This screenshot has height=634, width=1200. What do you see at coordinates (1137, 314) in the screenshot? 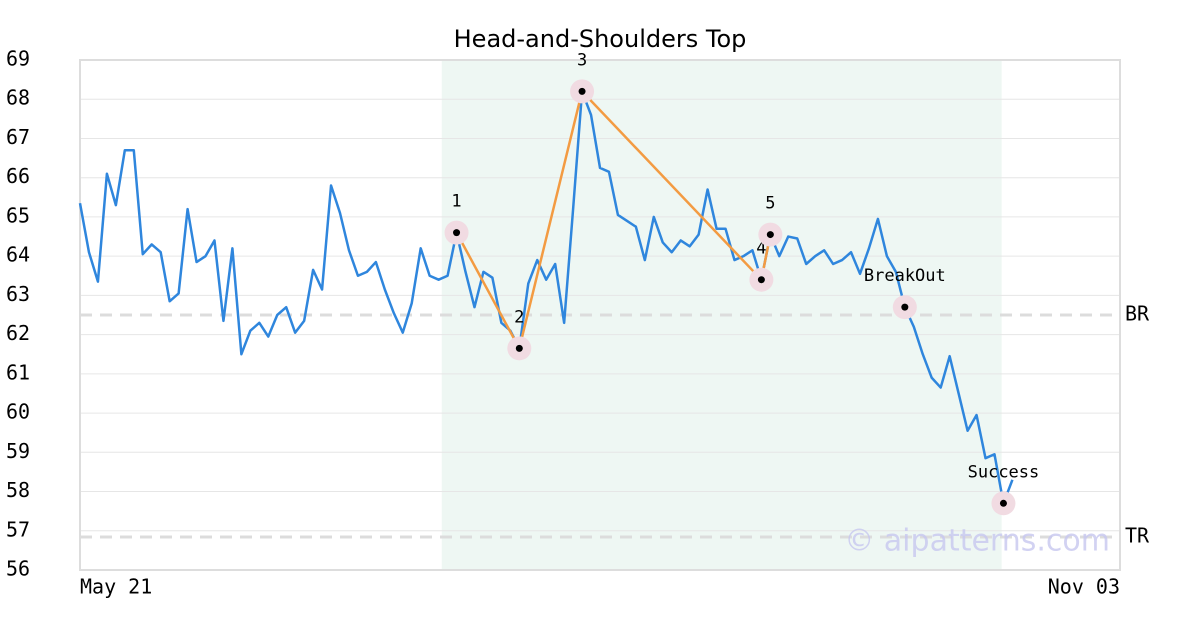
I see `level-label: BR` at bounding box center [1137, 314].